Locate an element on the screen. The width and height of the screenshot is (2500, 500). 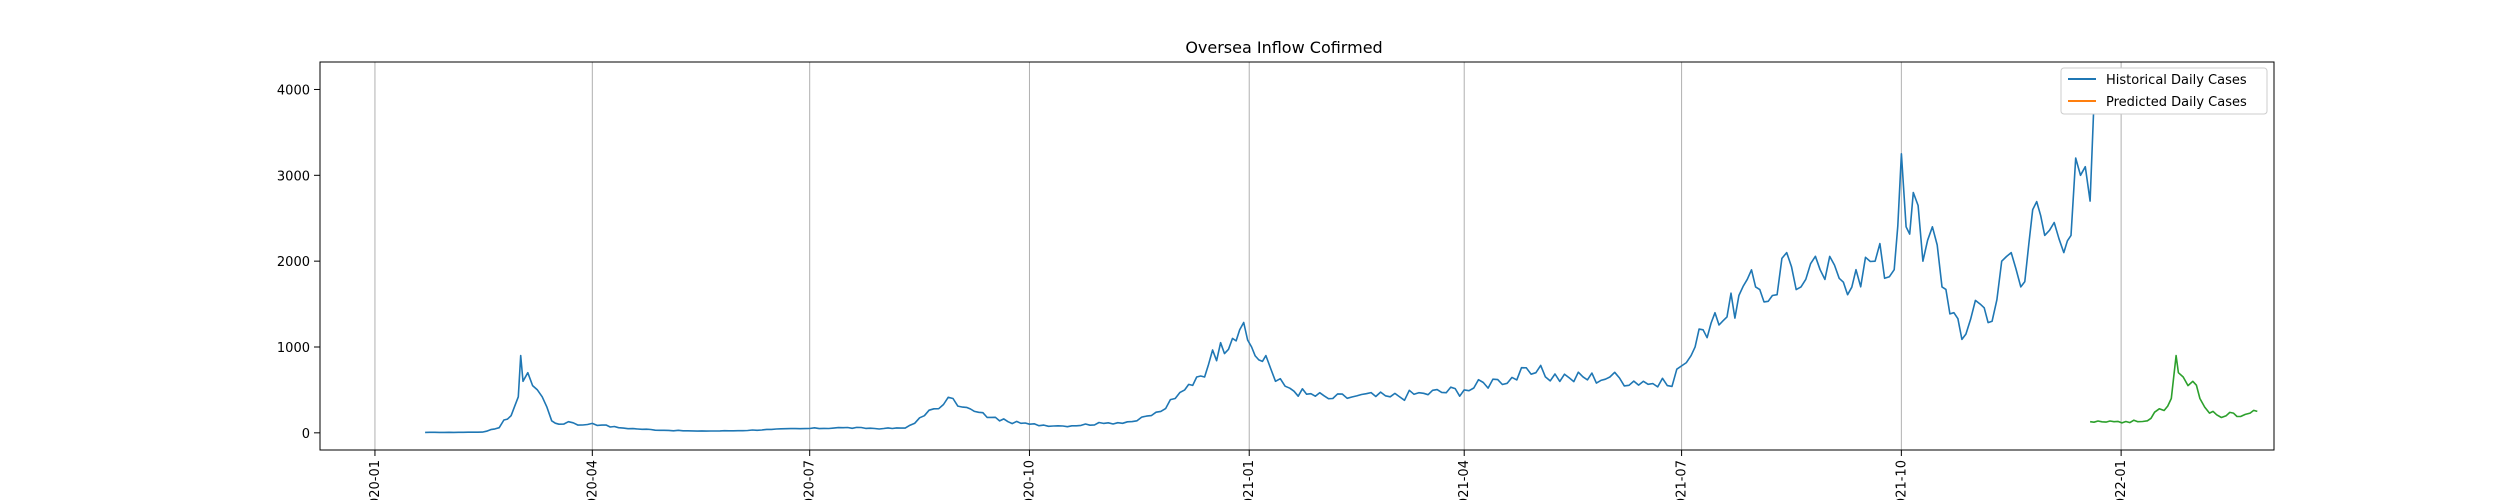
y-tick-label-3: 3000 is located at coordinates (293, 176).